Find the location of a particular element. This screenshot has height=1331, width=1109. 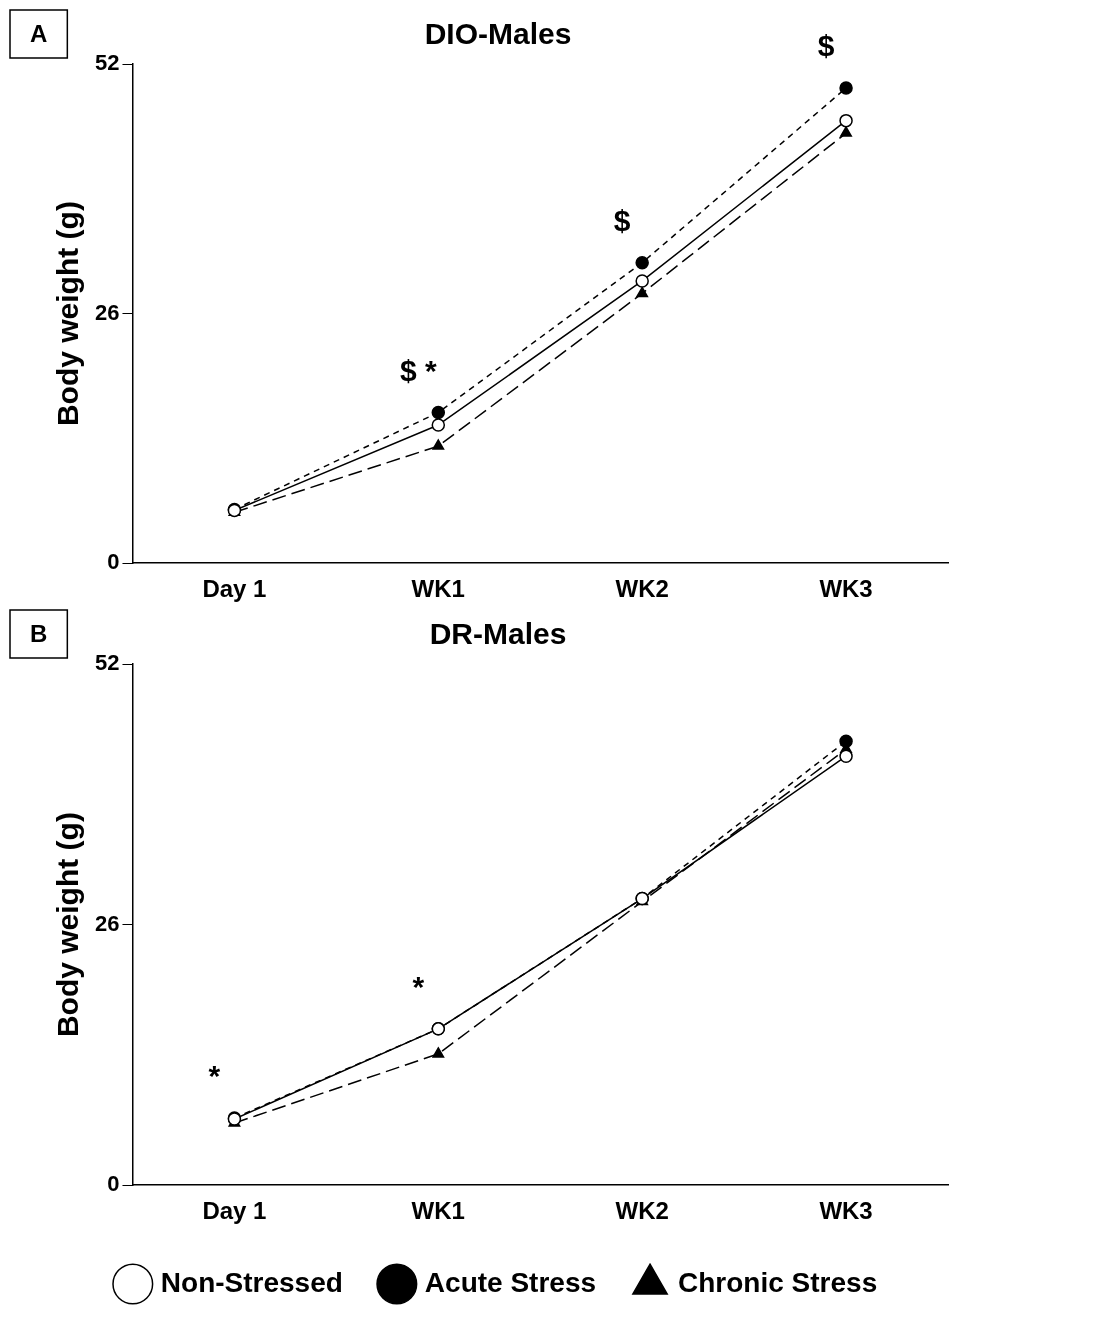

chart-title: DIO-Males is located at coordinates (498, 34).